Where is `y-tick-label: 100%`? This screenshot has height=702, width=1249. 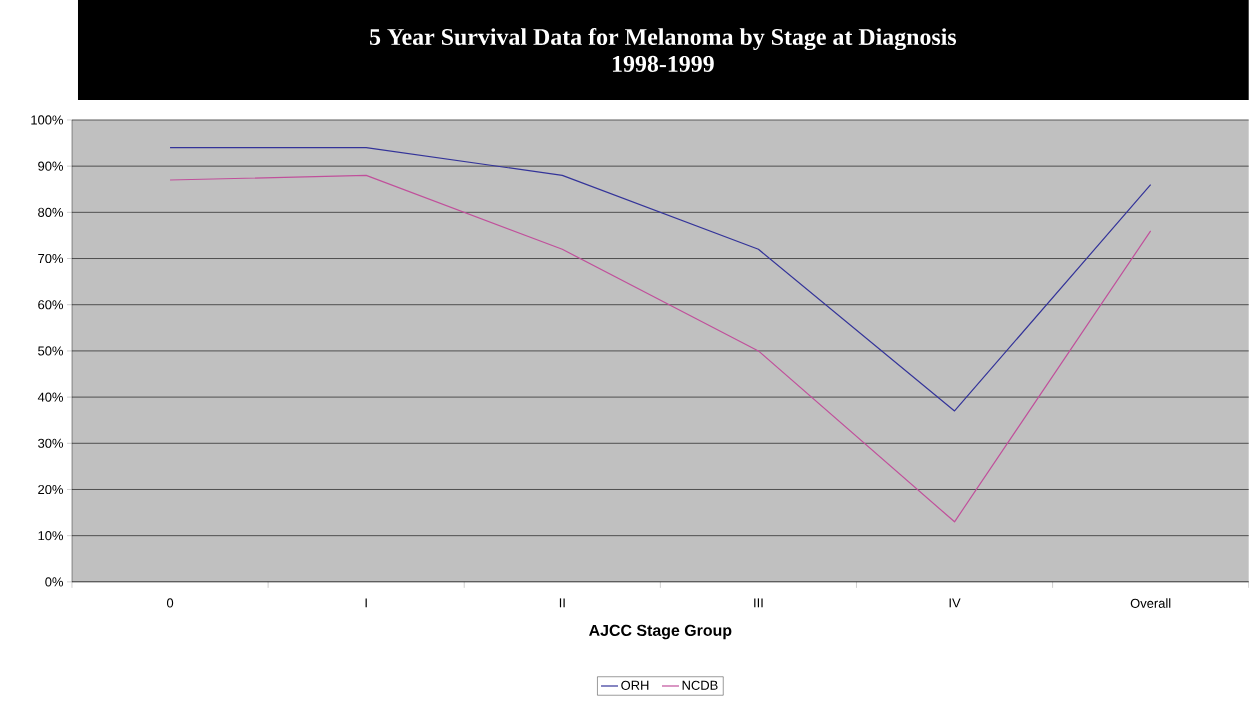 y-tick-label: 100% is located at coordinates (47, 120).